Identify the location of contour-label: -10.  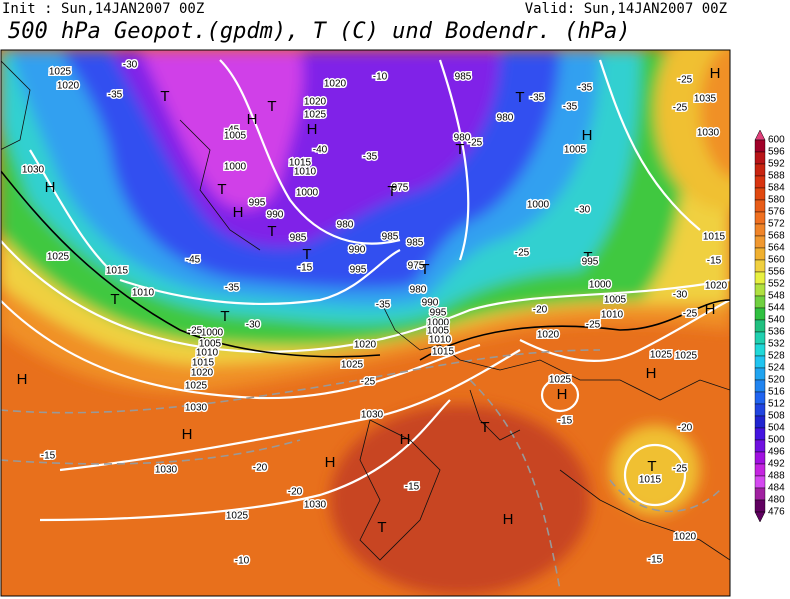
(242, 561).